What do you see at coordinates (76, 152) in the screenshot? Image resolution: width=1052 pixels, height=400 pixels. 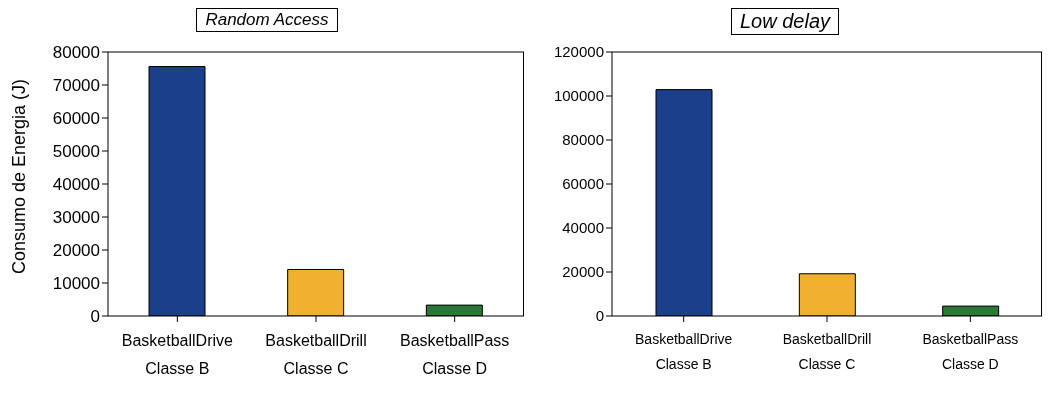 I see `y-tick-label: 50000` at bounding box center [76, 152].